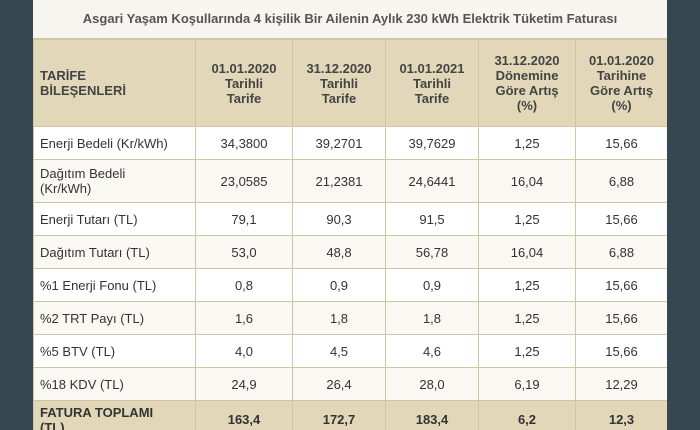  Describe the element at coordinates (621, 83) in the screenshot. I see `header-cell: 01.01.2020 Tarihine Göre Artış (%)` at that location.